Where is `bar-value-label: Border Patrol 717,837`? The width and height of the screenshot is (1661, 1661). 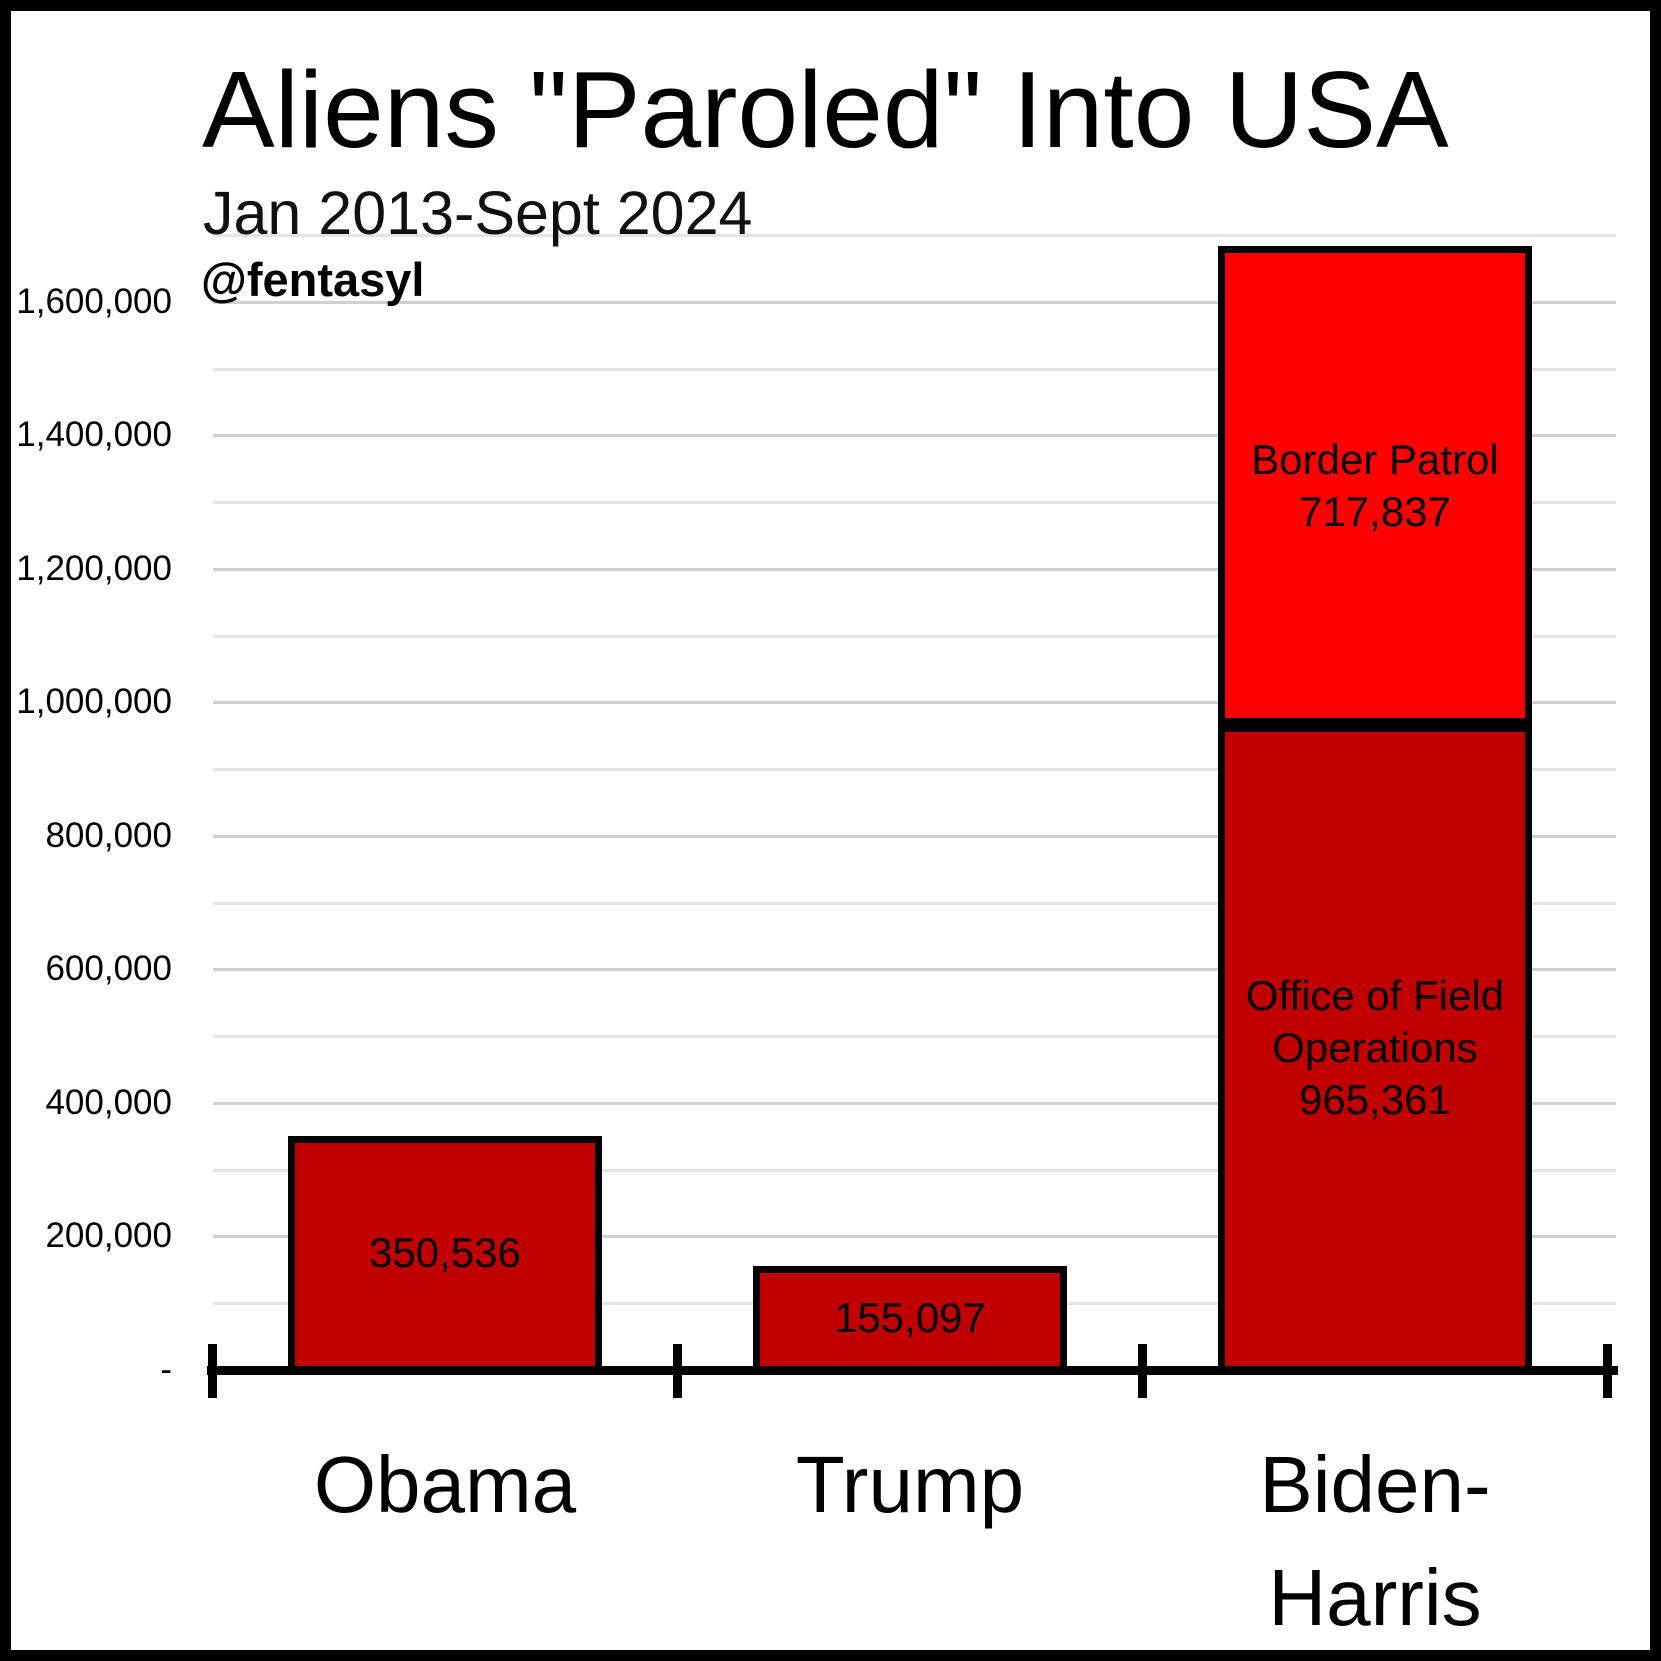
bar-value-label: Border Patrol 717,837 is located at coordinates (1375, 486).